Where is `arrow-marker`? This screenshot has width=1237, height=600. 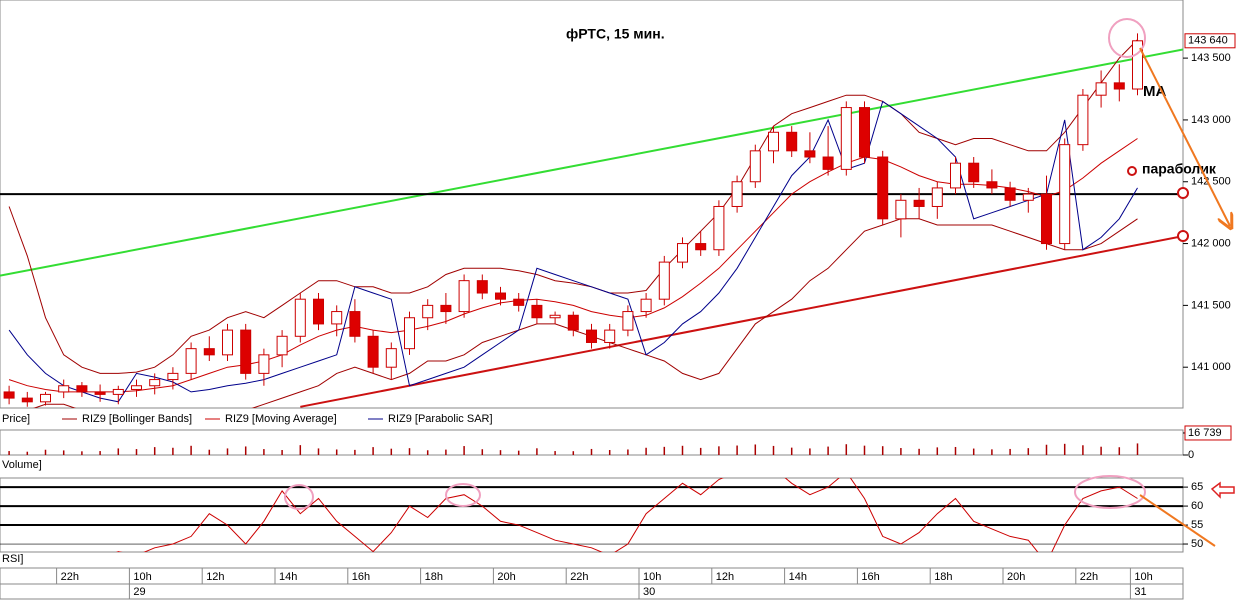
arrow-marker is located at coordinates (1222, 490).